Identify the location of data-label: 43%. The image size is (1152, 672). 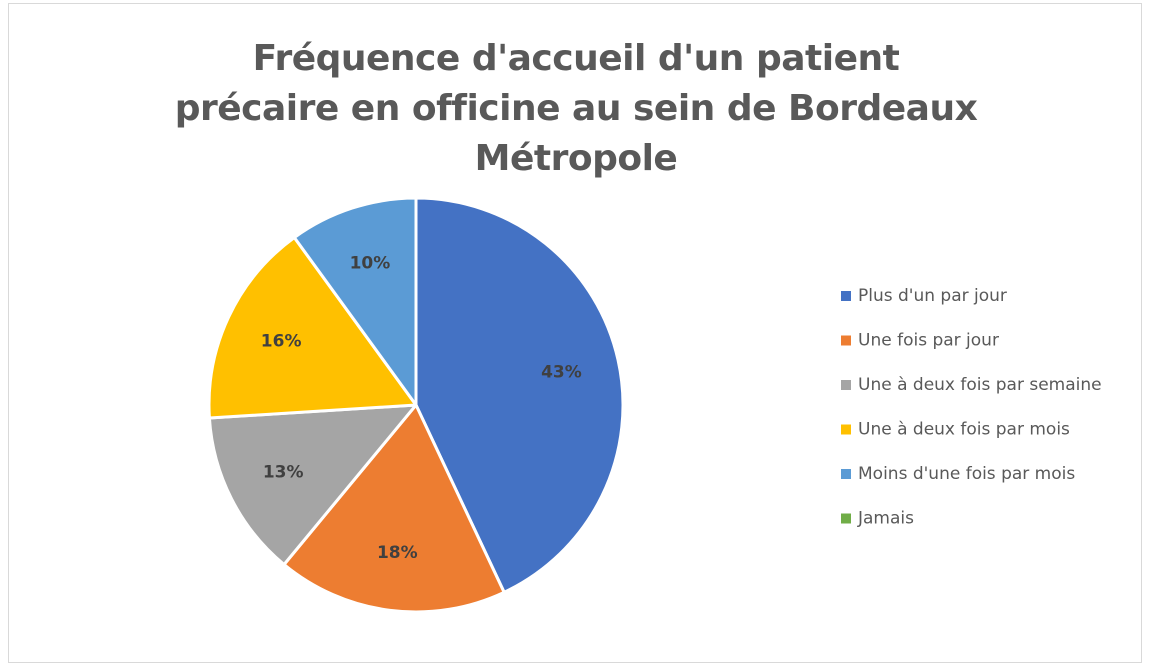
(561, 372).